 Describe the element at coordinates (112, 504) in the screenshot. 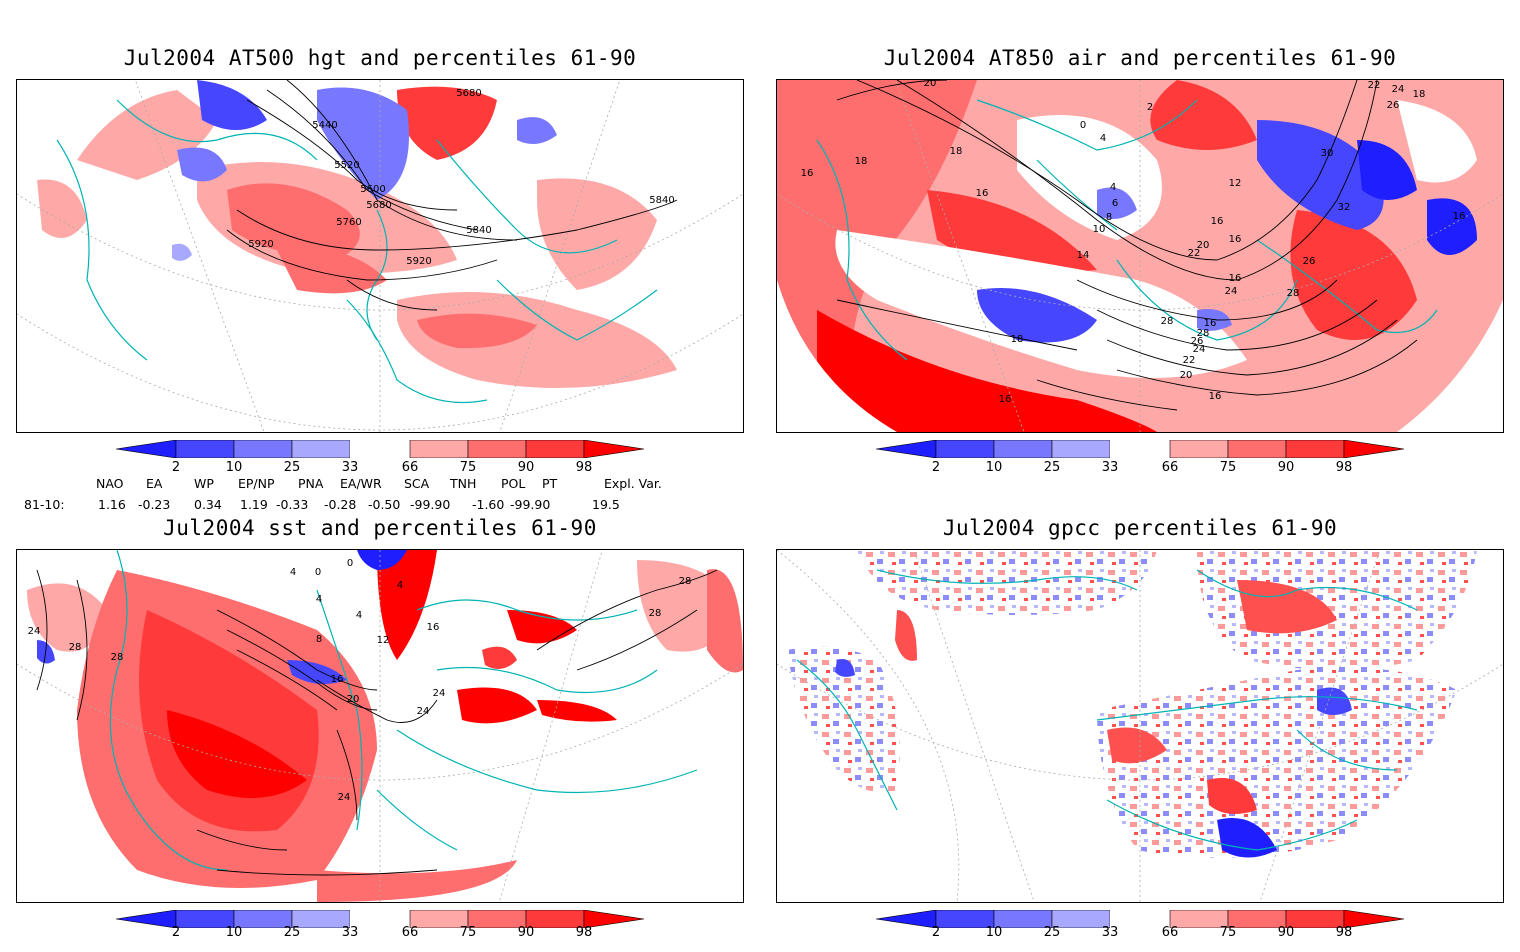

I see `index-value: 1.16` at that location.